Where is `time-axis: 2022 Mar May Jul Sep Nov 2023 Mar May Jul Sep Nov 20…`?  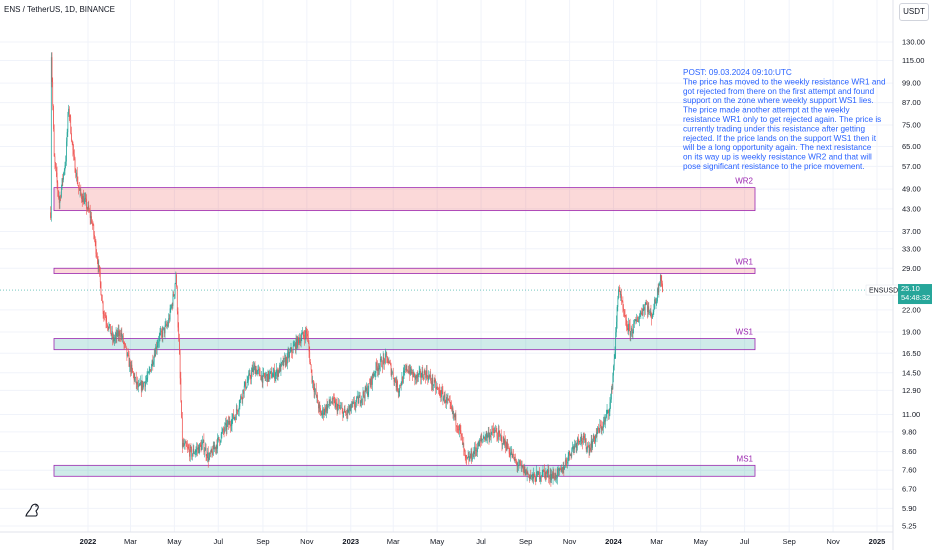 time-axis: 2022 Mar May Jul Sep Nov 2023 Mar May Jul Sep Nov 20… is located at coordinates (483, 541).